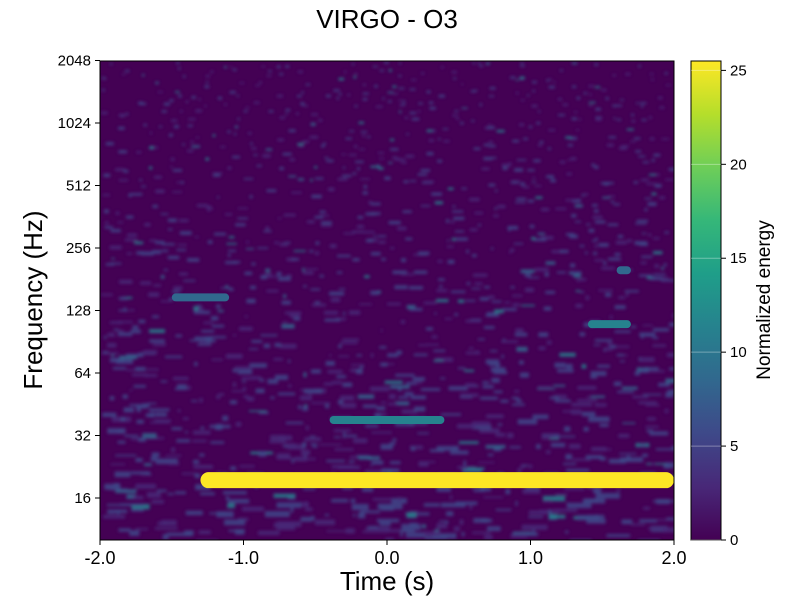  What do you see at coordinates (734, 446) in the screenshot?
I see `colorbar-tick-label: 5` at bounding box center [734, 446].